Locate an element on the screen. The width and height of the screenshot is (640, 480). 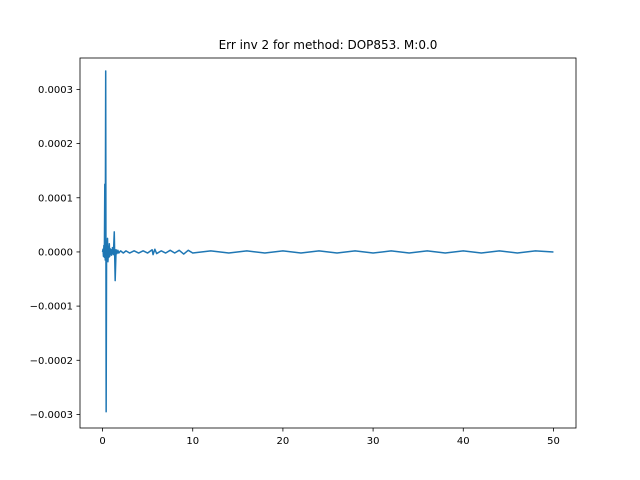
y-tick-label: −0.0003 is located at coordinates (51, 415).